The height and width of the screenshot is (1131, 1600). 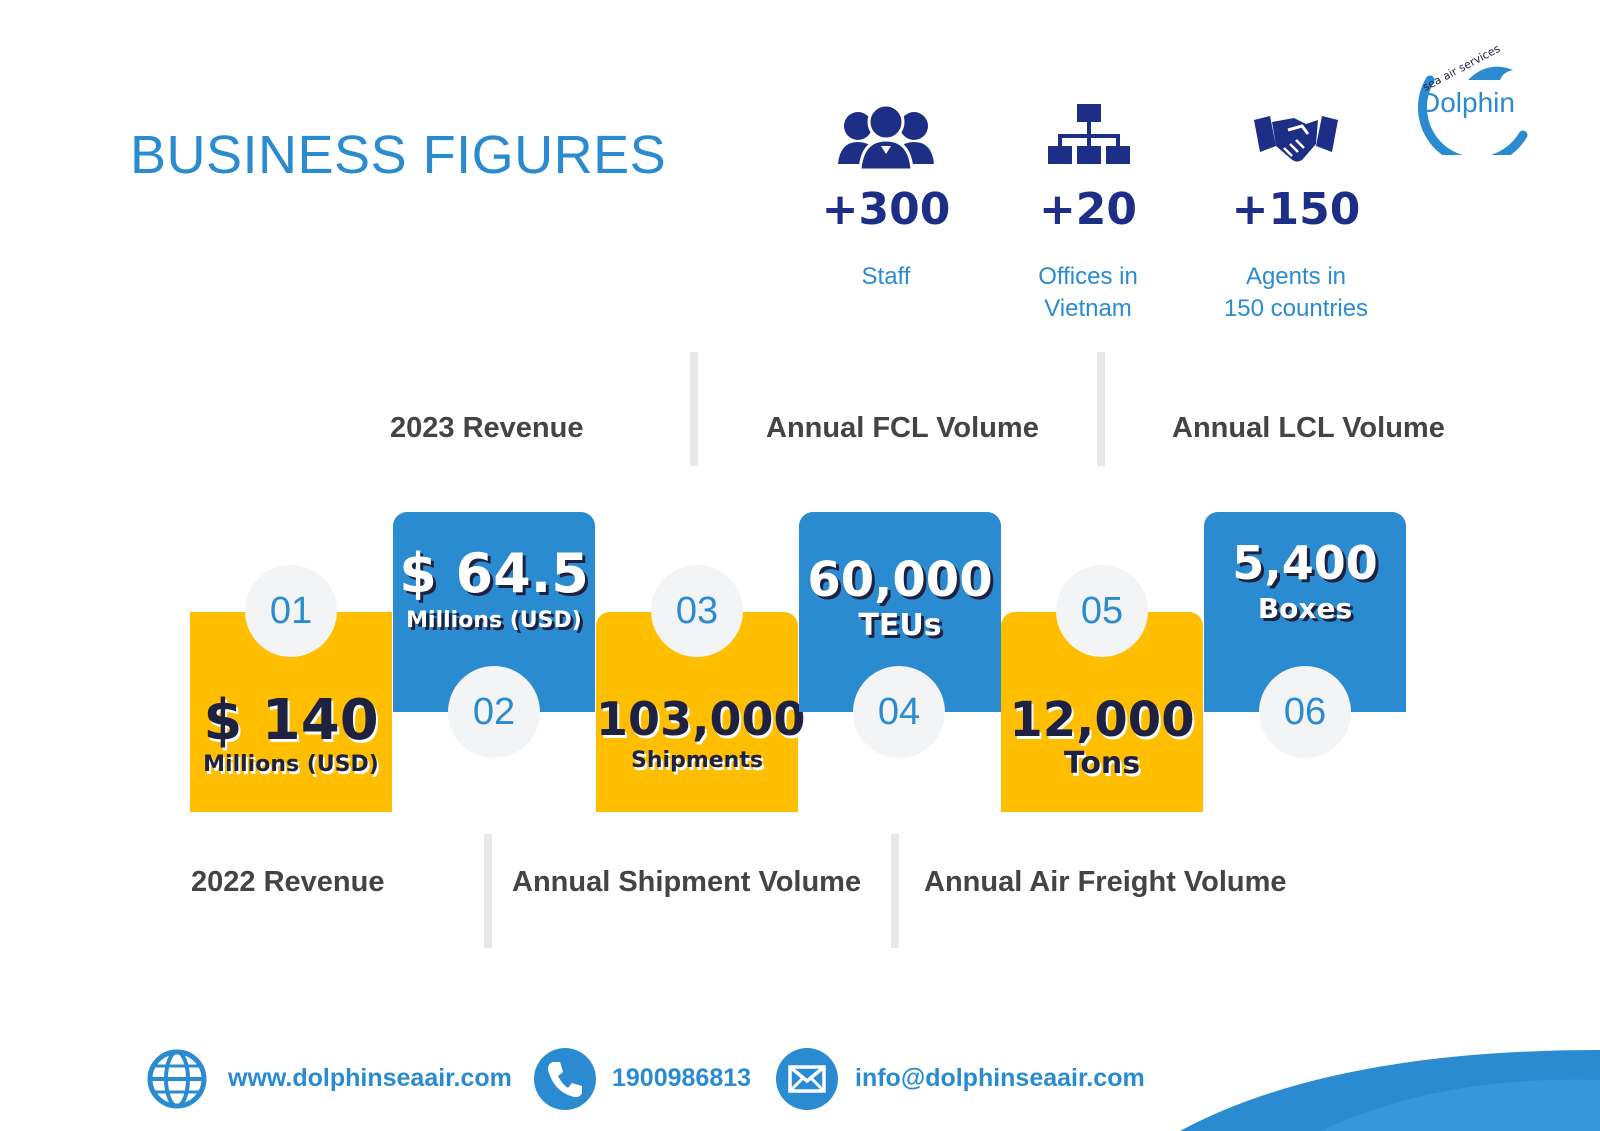 What do you see at coordinates (1296, 139) in the screenshot?
I see `handshake-icon` at bounding box center [1296, 139].